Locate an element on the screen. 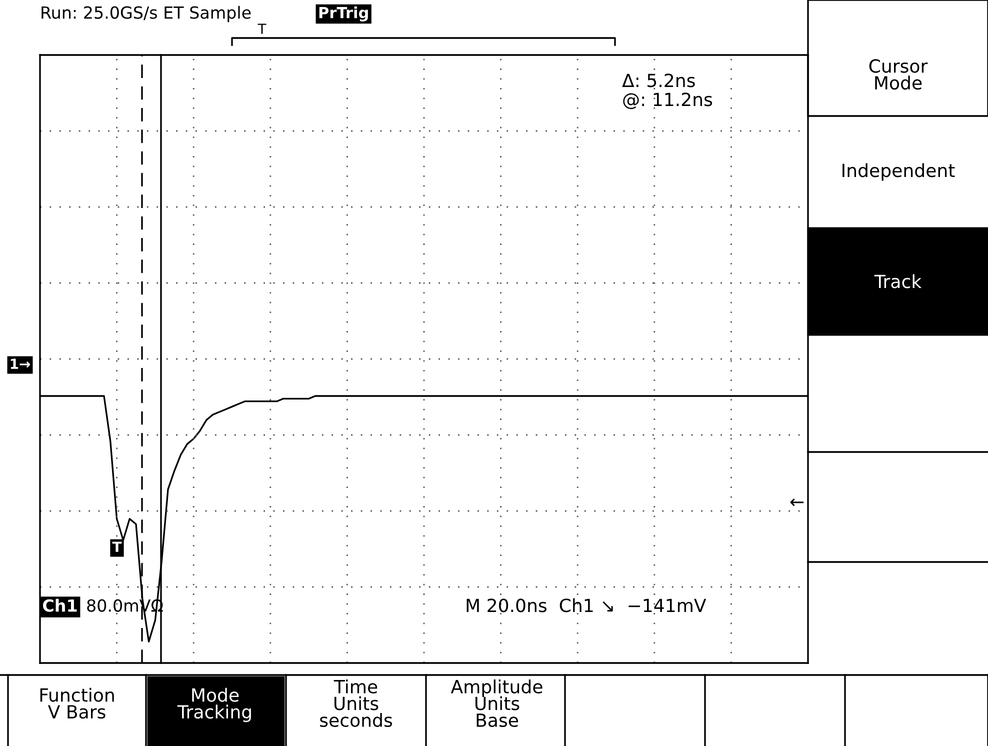  chart-subtitle: PrTrig is located at coordinates (343, 14).